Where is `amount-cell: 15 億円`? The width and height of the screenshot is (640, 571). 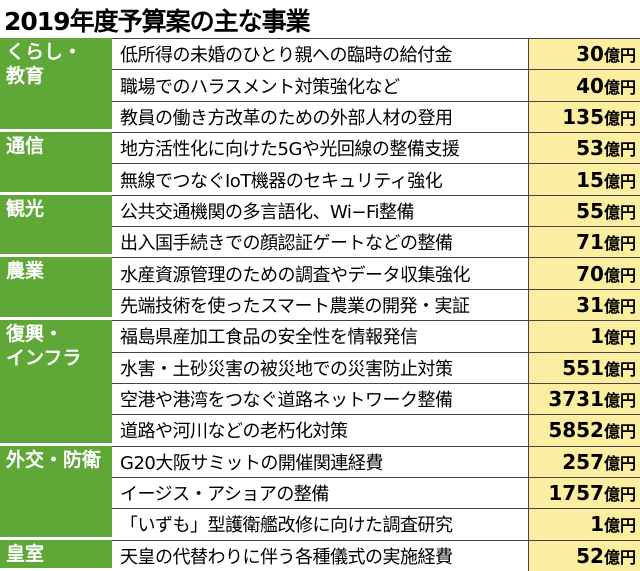 amount-cell: 15 億円 is located at coordinates (584, 179).